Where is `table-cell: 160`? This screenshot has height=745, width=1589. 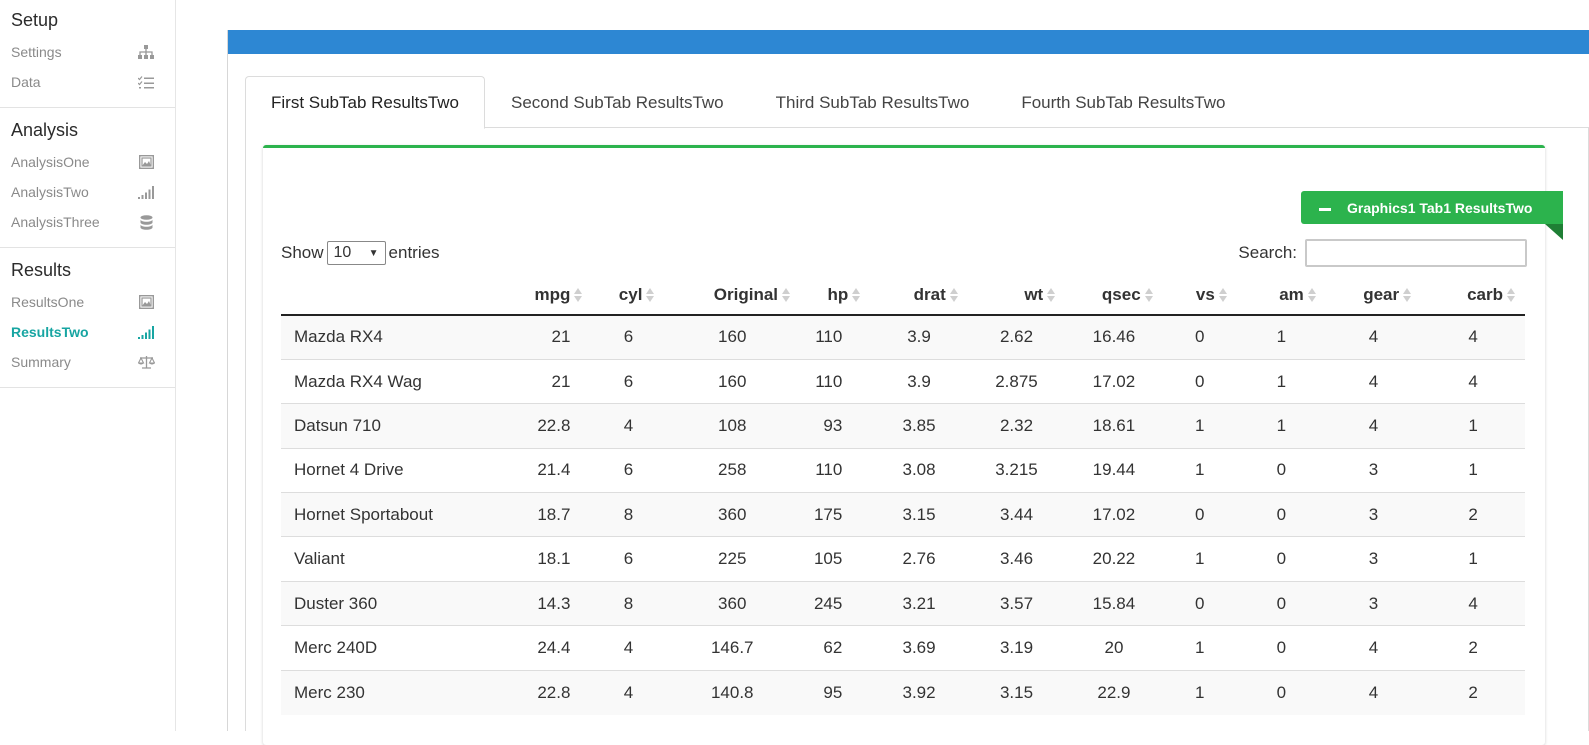
table-cell: 160 is located at coordinates (732, 337).